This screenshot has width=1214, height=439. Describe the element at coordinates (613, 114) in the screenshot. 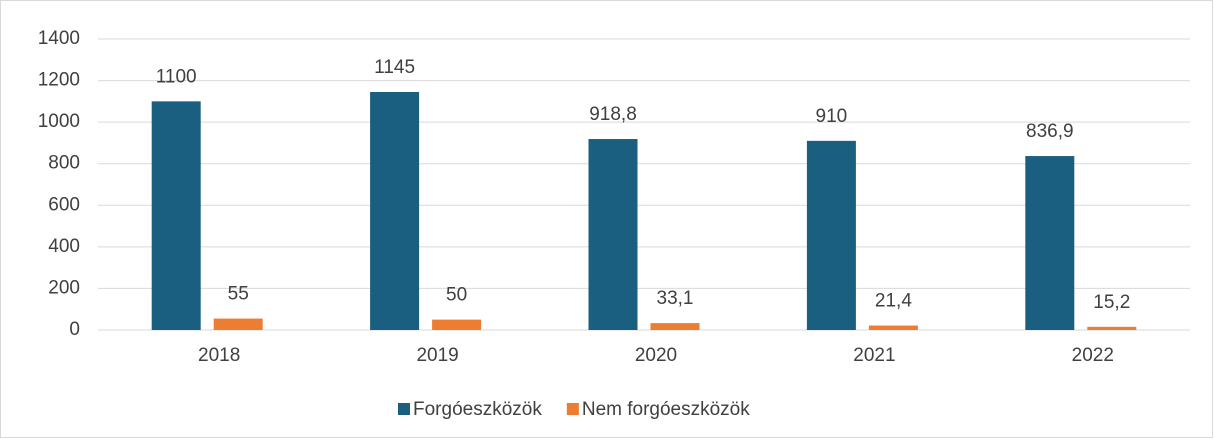

I see `value-label: 918,8` at that location.